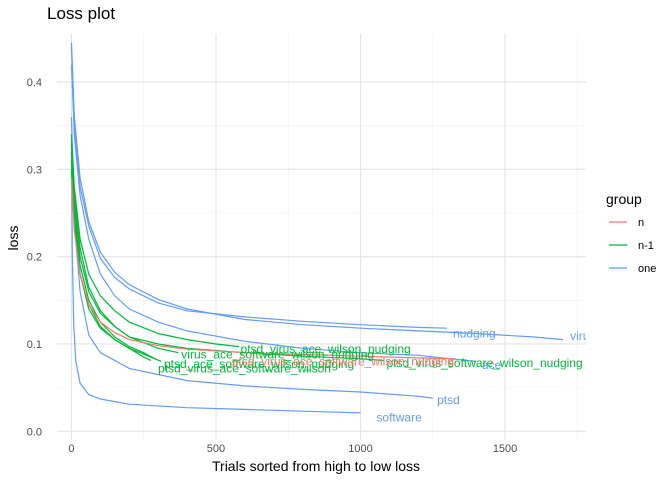 This screenshot has width=672, height=480. What do you see at coordinates (81, 13) in the screenshot?
I see `chart-title: Loss plot` at bounding box center [81, 13].